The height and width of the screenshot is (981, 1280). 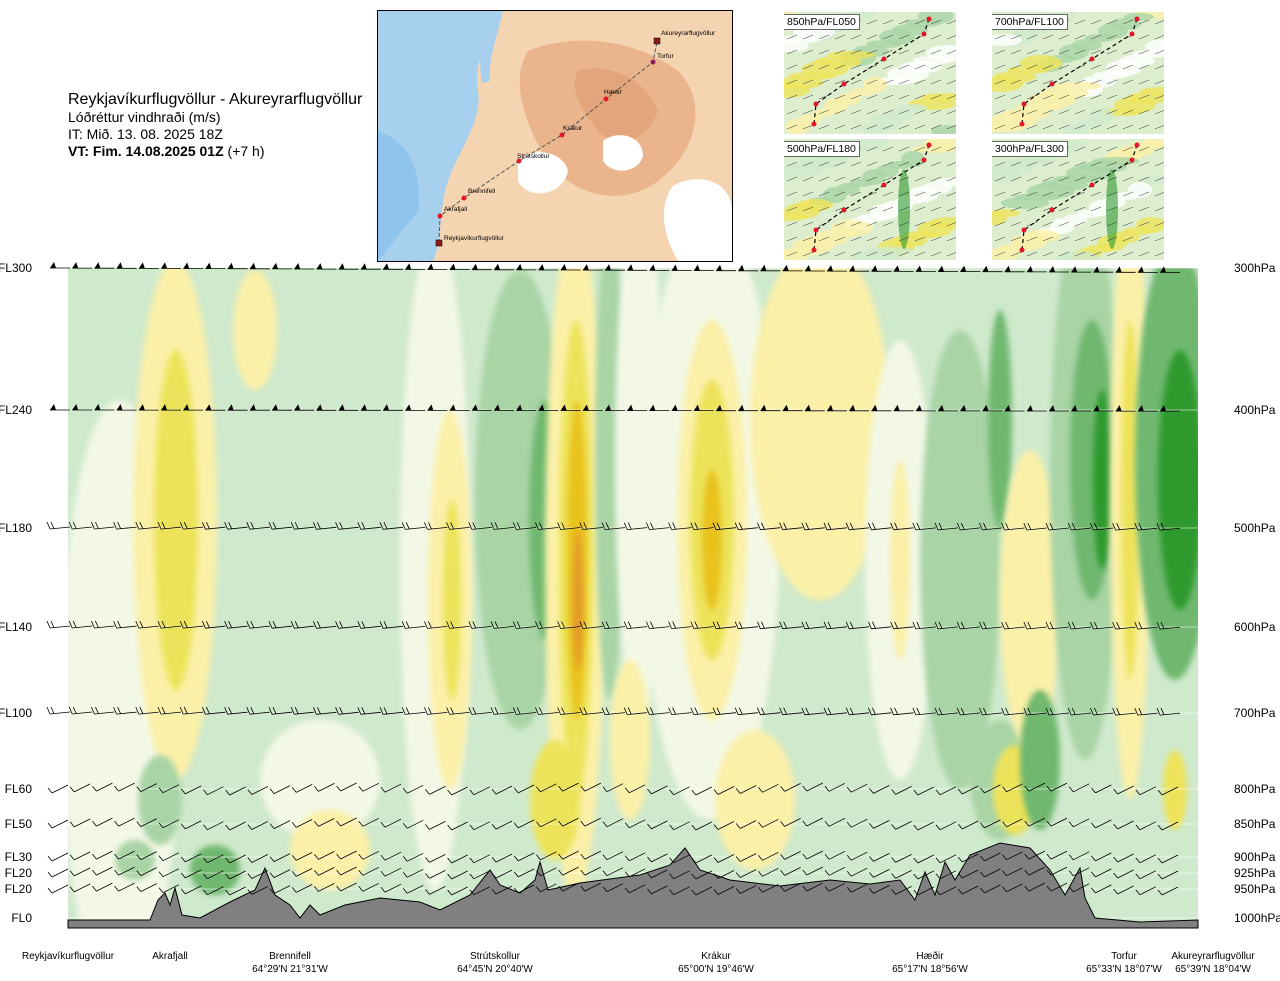 What do you see at coordinates (68, 956) in the screenshot?
I see `location-label: Reykjavíkurflugvöllur` at bounding box center [68, 956].